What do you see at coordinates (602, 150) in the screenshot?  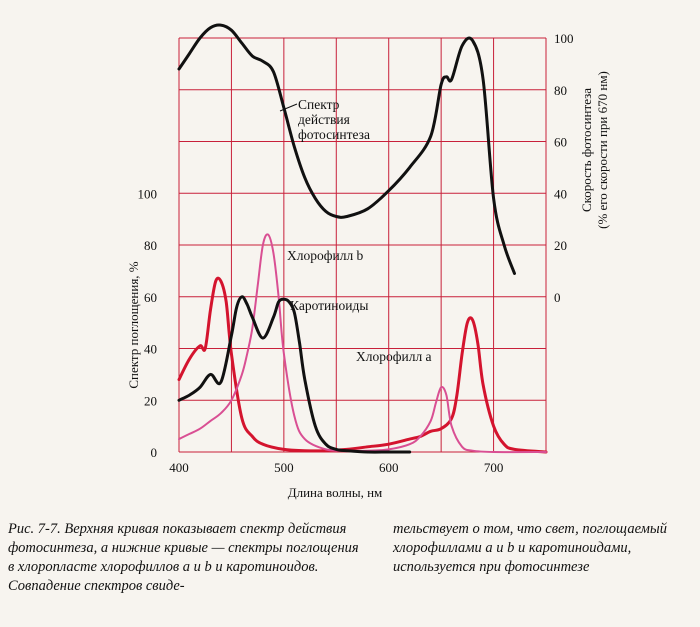 I see `right-axis-label-line2: (% его скорости при 670 нм)` at bounding box center [602, 150].